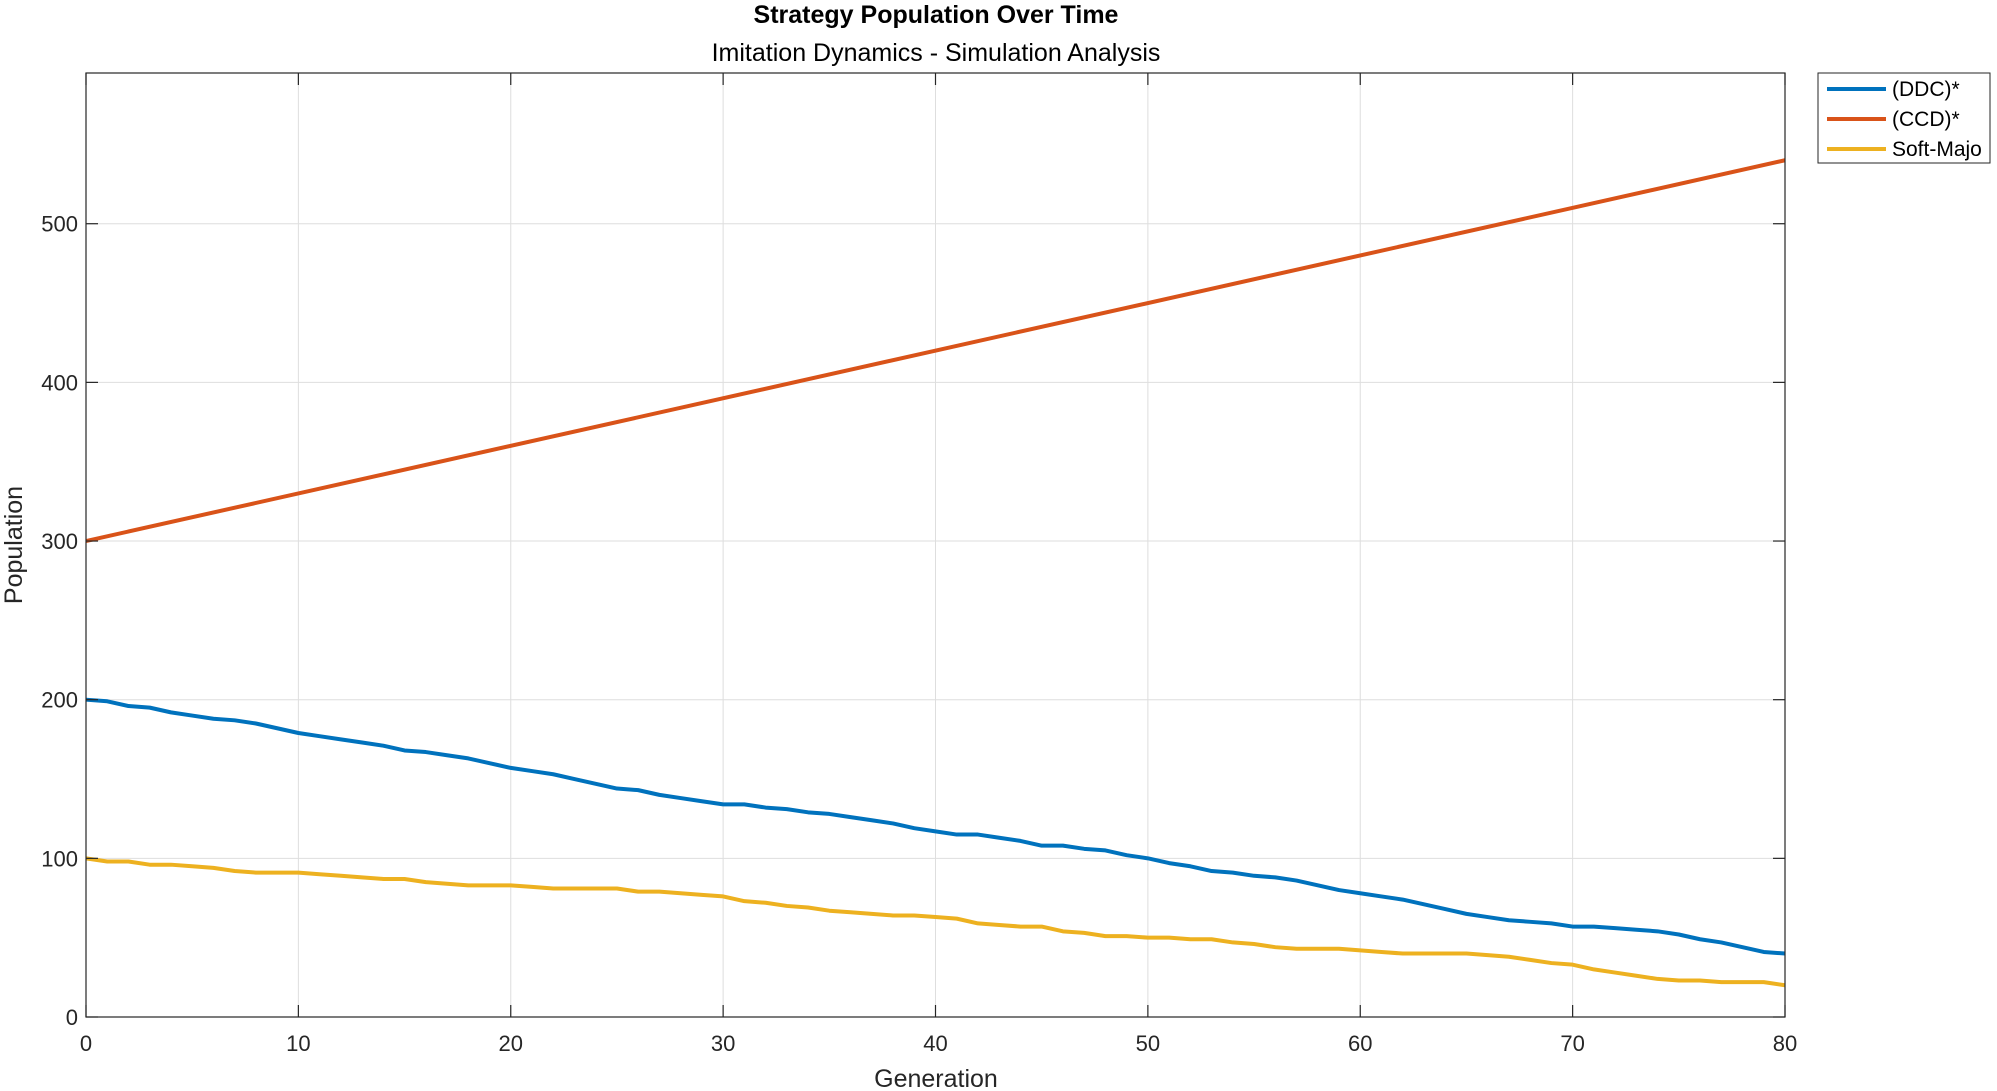 This screenshot has height=1091, width=1997. Describe the element at coordinates (59, 858) in the screenshot. I see `y-tick-label: 100` at that location.